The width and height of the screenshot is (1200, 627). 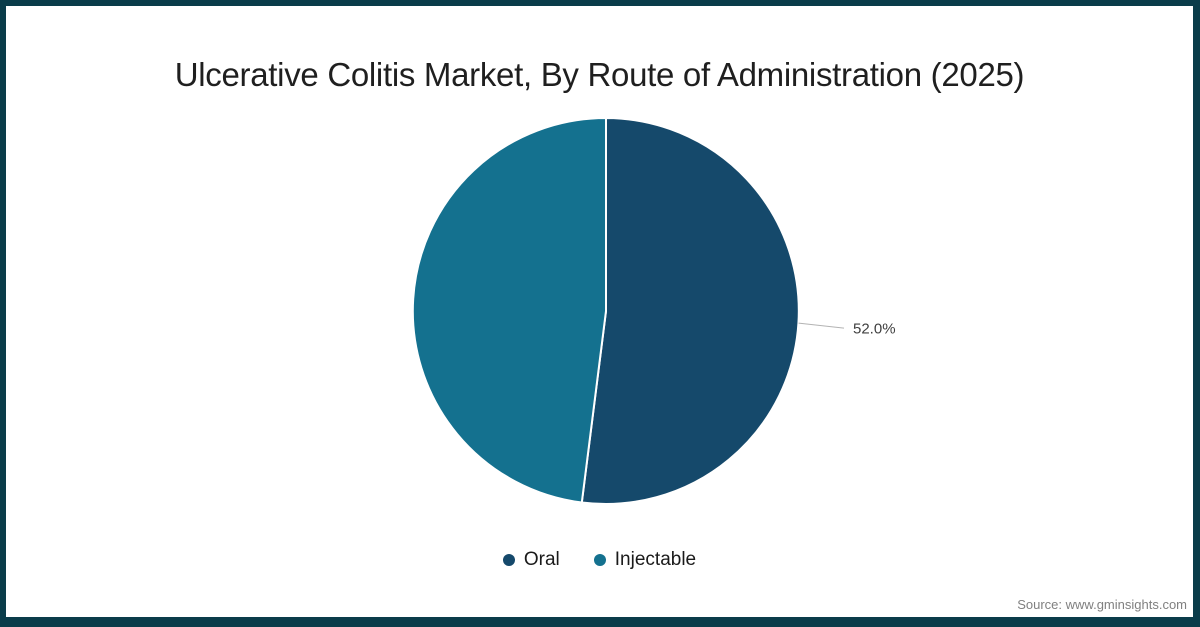 I want to click on leader-line, so click(x=821, y=325).